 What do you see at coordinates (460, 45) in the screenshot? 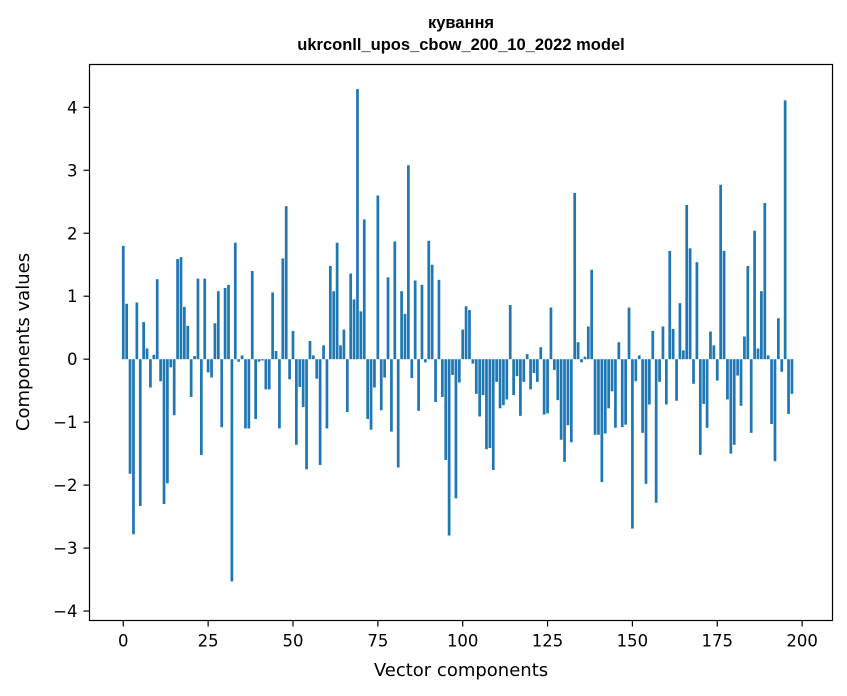
I see `chart-title-line-2: ukrconll_upos_cbow_200_10_2022 model` at bounding box center [460, 45].